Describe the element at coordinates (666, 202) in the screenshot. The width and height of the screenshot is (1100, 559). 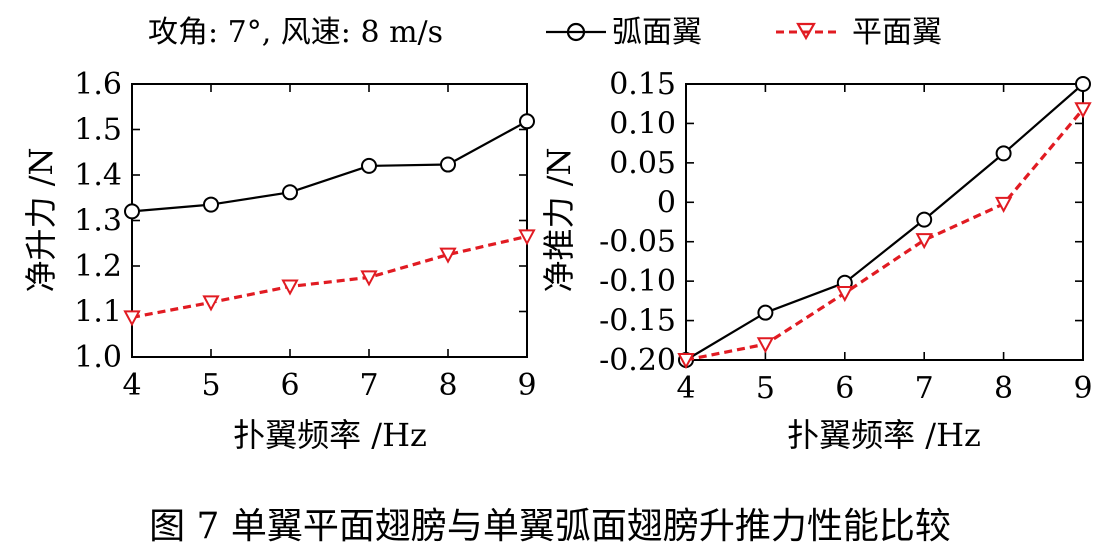
I see `thrust-ytick-label: 0` at that location.